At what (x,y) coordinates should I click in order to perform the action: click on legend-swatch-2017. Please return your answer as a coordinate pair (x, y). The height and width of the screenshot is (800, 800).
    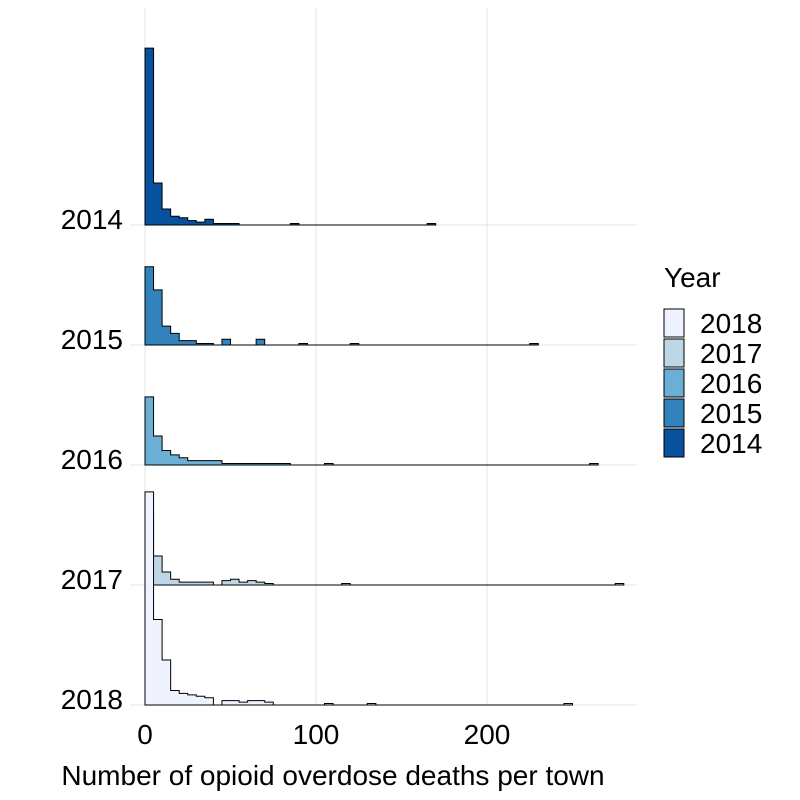
    Looking at the image, I should click on (674, 353).